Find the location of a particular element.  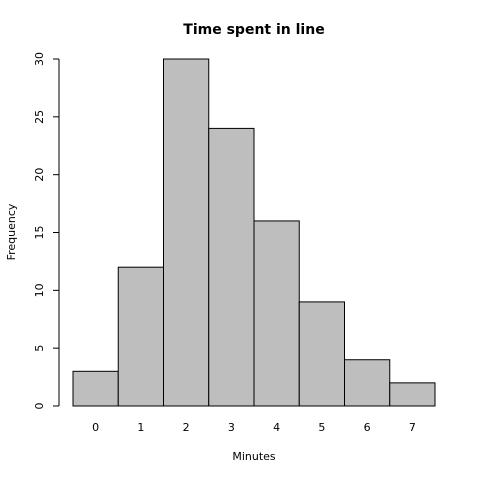

y-axis-label: Frequency is located at coordinates (11, 231).